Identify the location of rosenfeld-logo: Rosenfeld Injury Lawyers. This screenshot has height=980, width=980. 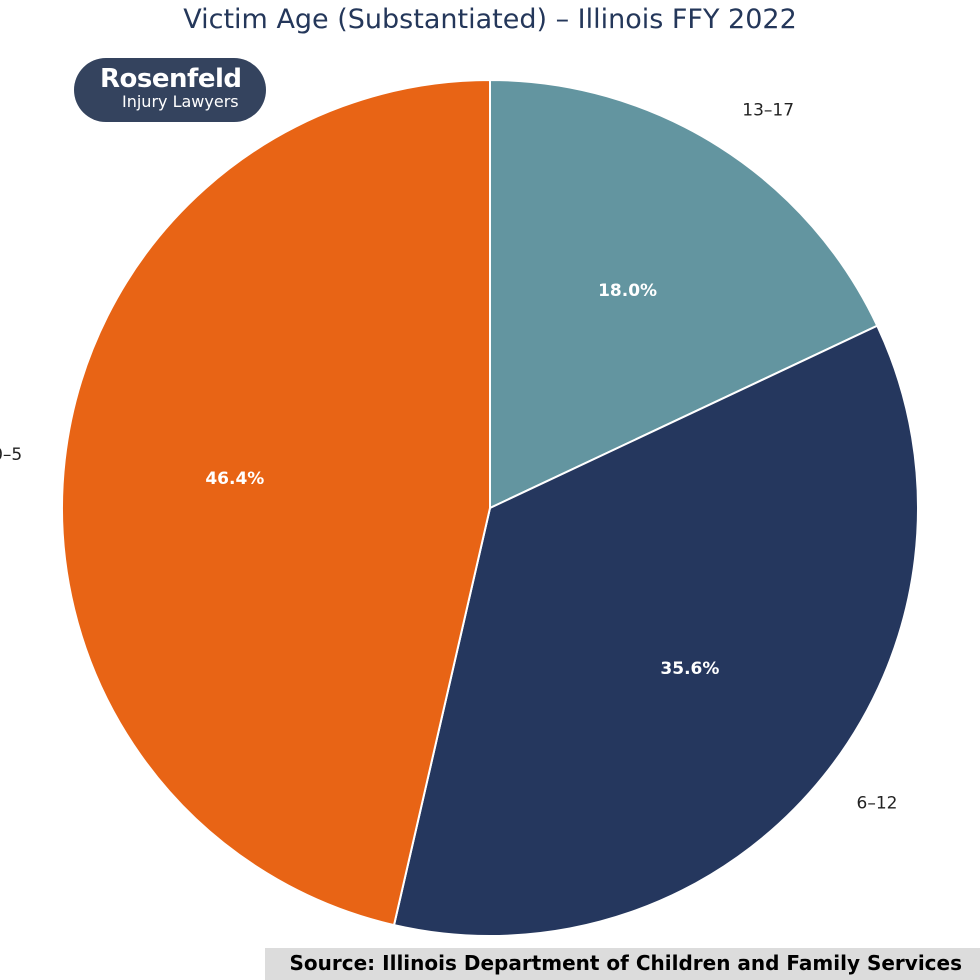
(170, 90).